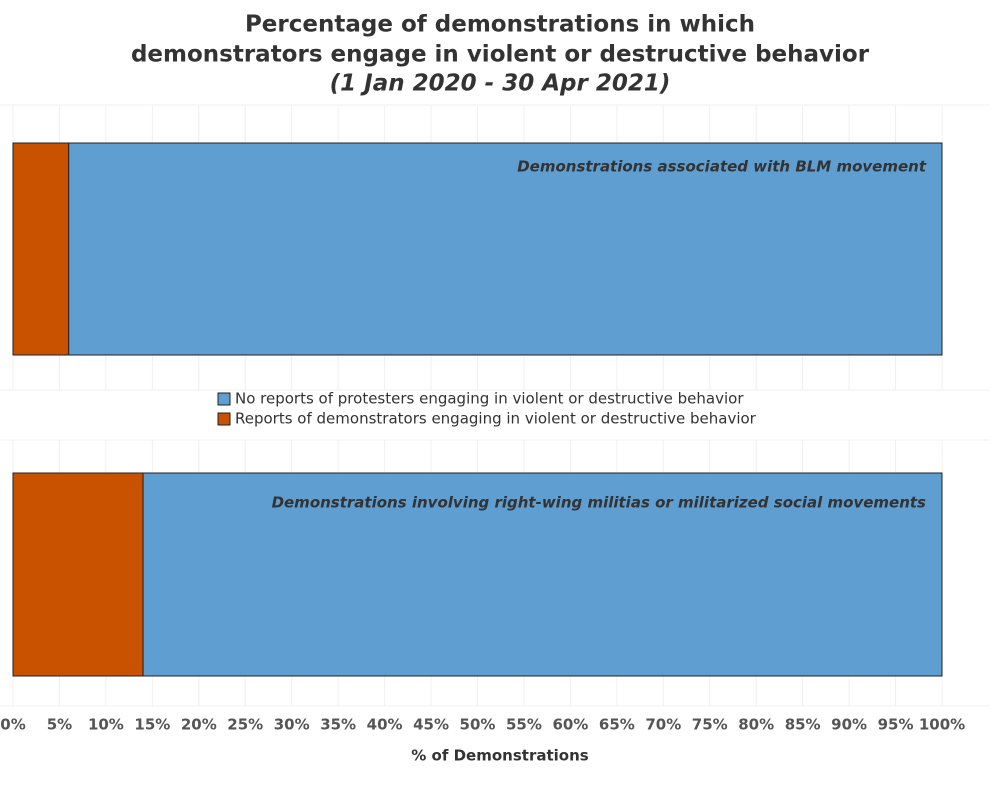 The height and width of the screenshot is (800, 1000). I want to click on x-tick-label: 90%, so click(849, 725).